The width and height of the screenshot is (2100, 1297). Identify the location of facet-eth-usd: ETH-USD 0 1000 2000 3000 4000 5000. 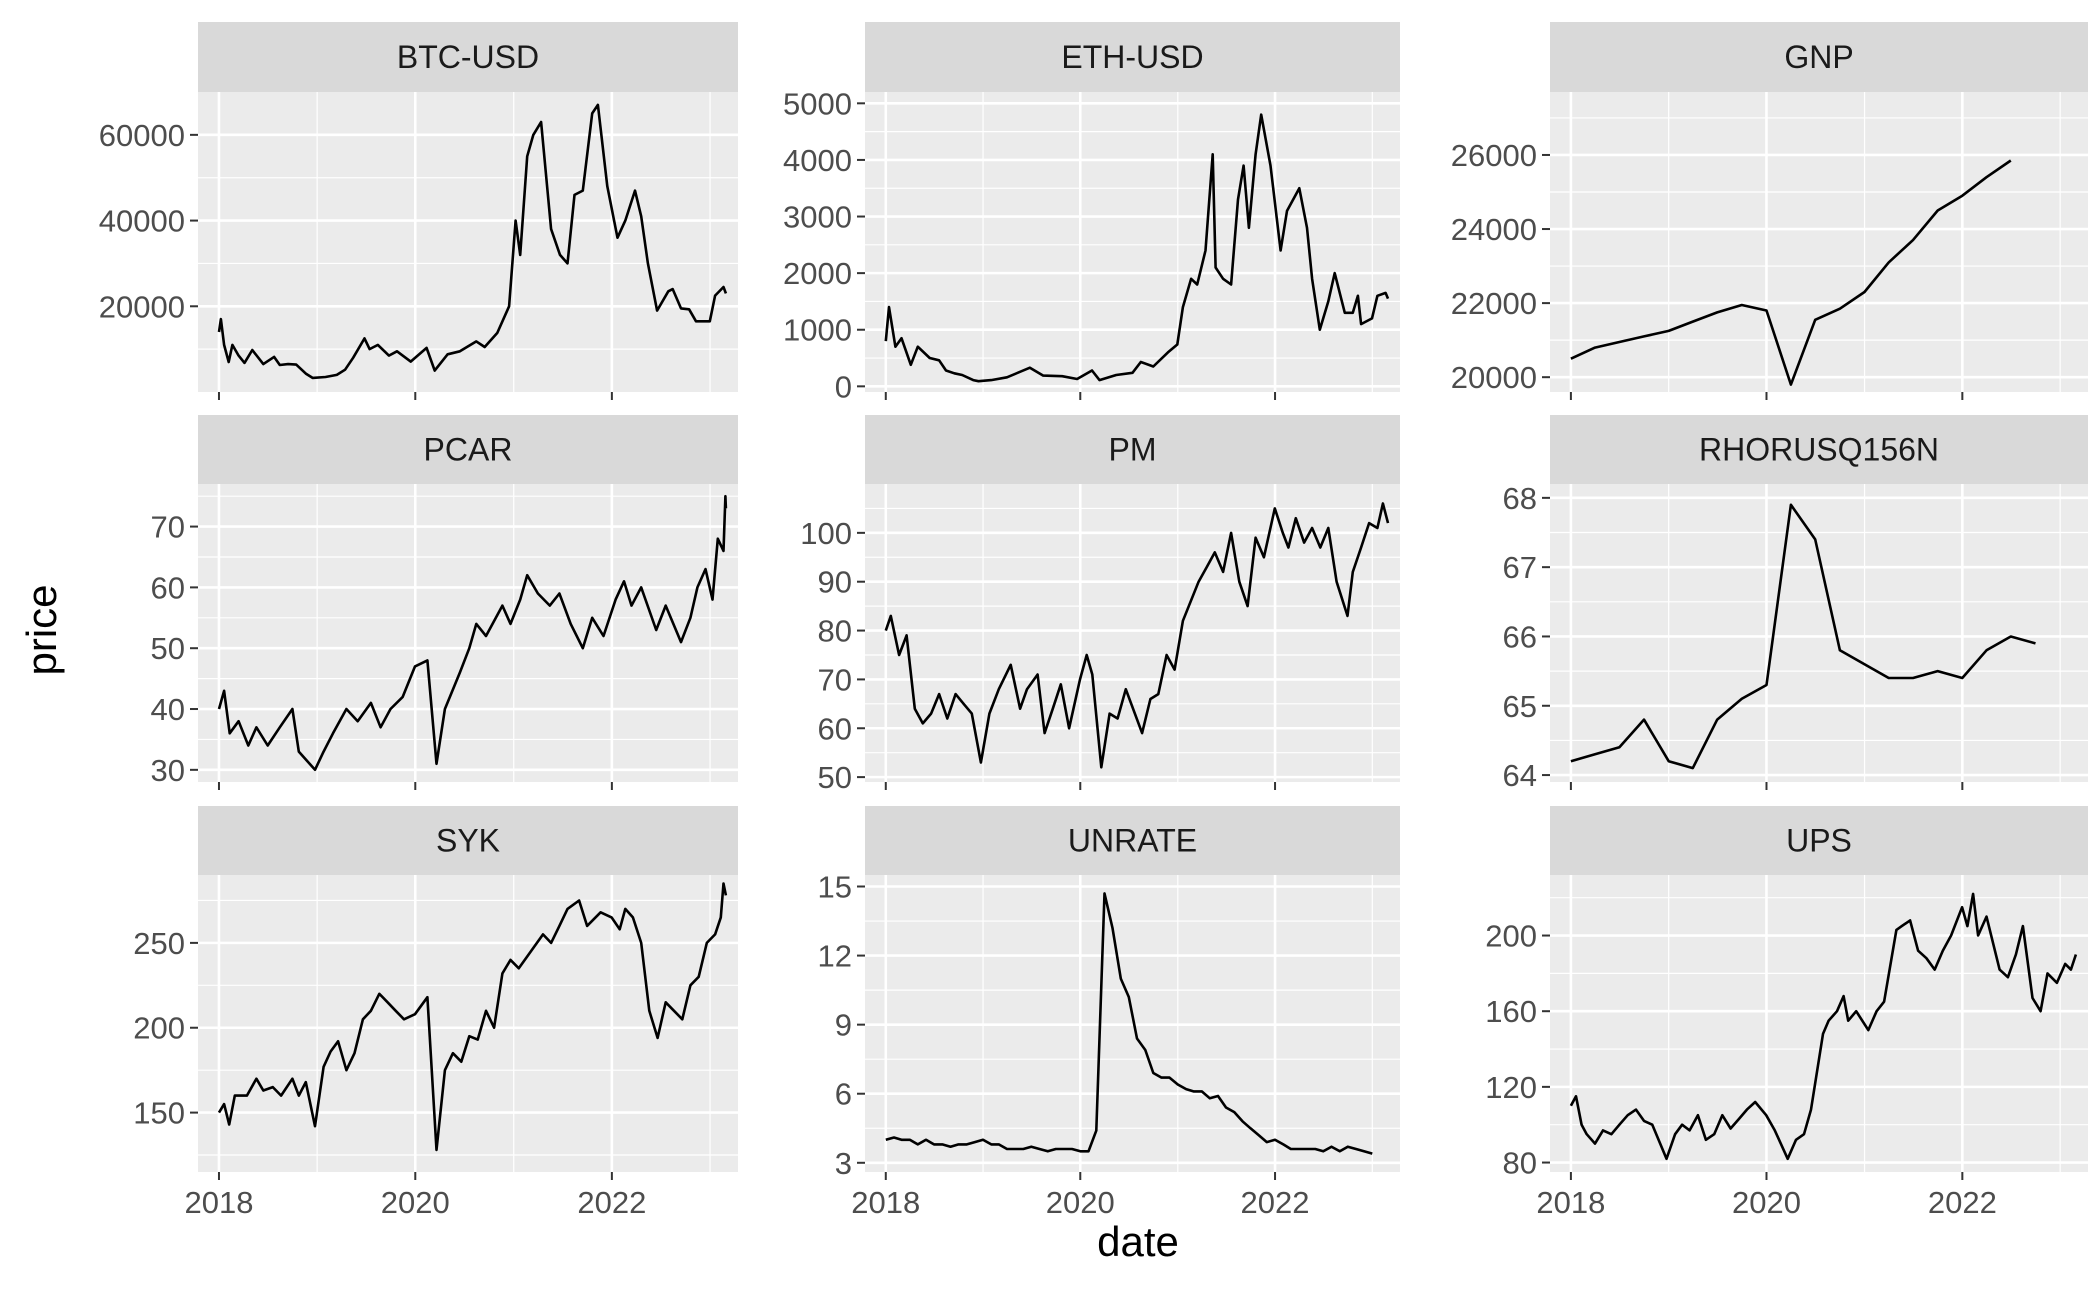
(1091, 213).